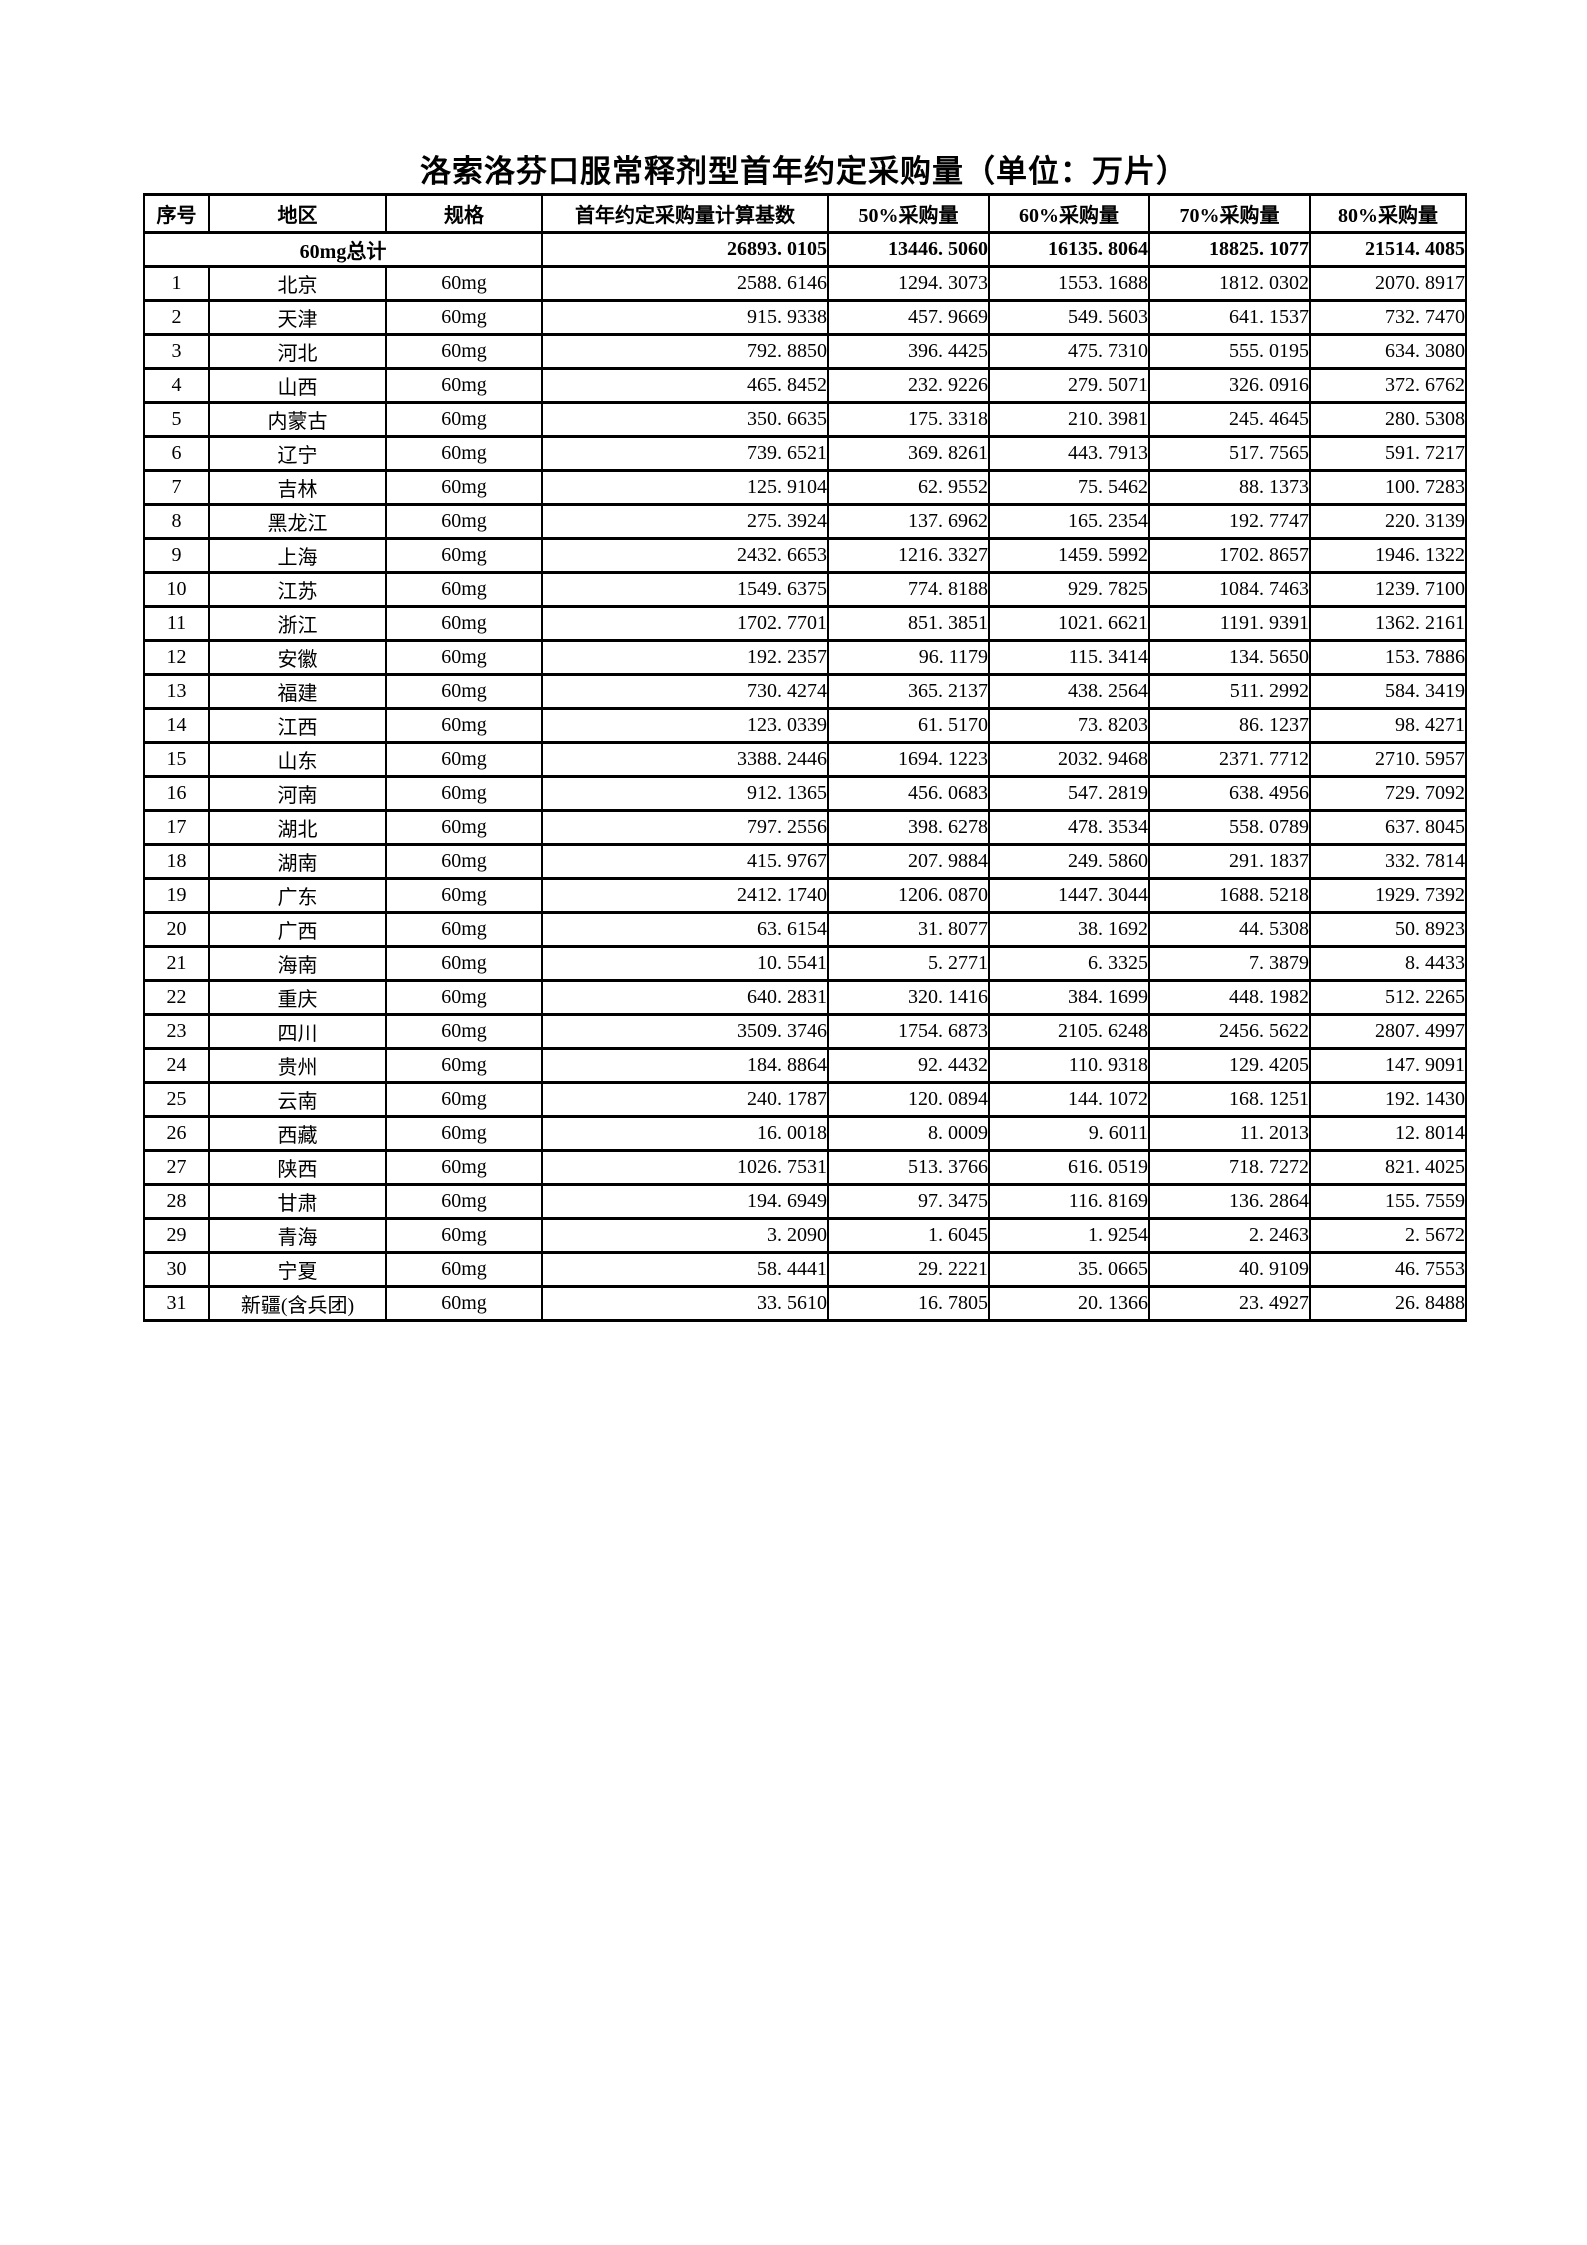  Describe the element at coordinates (176, 759) in the screenshot. I see `row-index-cell: 15` at that location.